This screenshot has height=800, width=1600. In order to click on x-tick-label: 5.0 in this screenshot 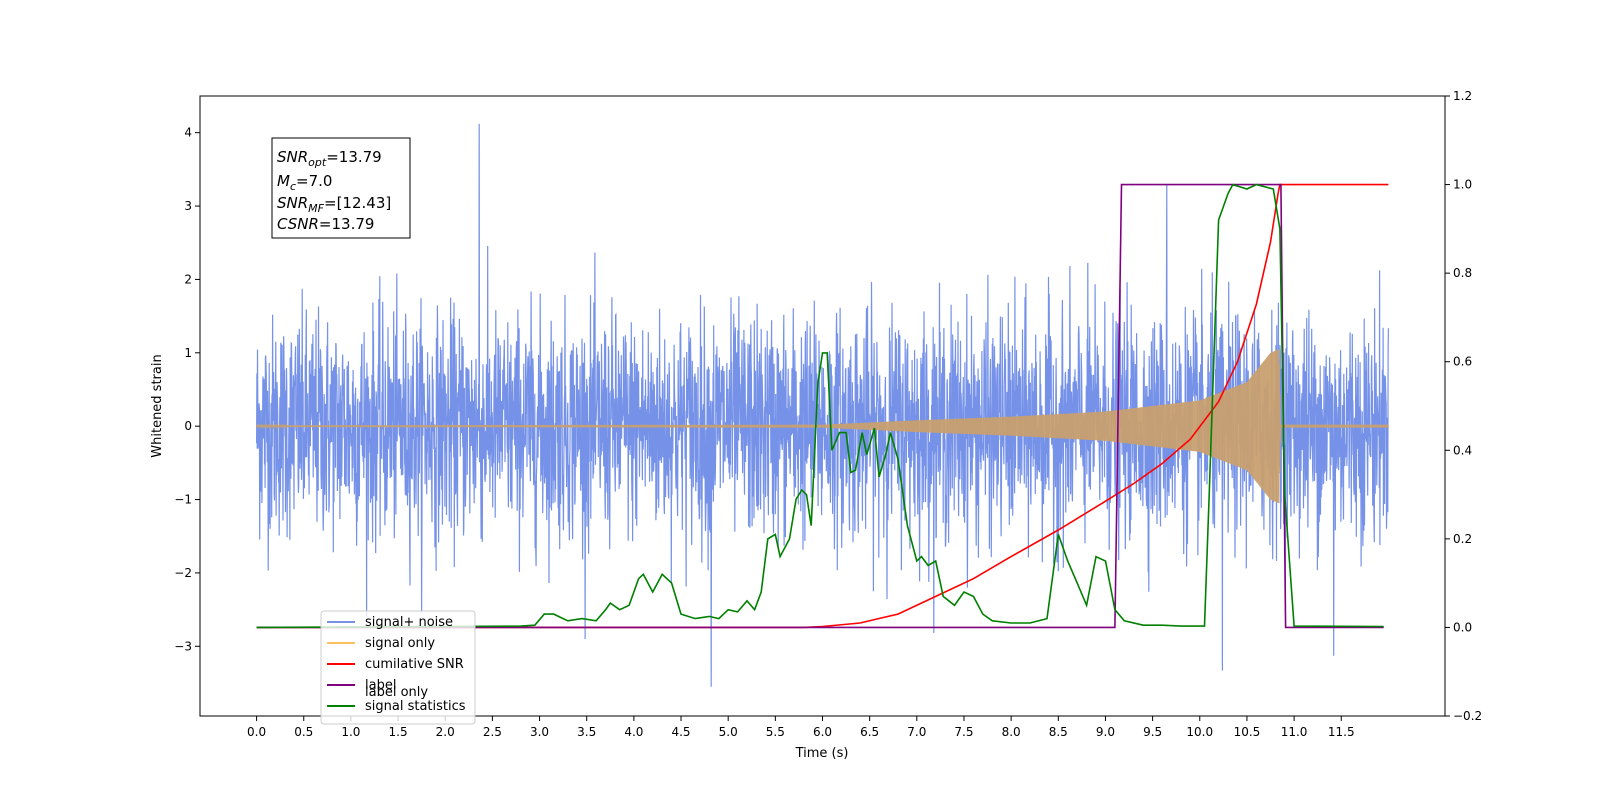, I will do `click(728, 732)`.